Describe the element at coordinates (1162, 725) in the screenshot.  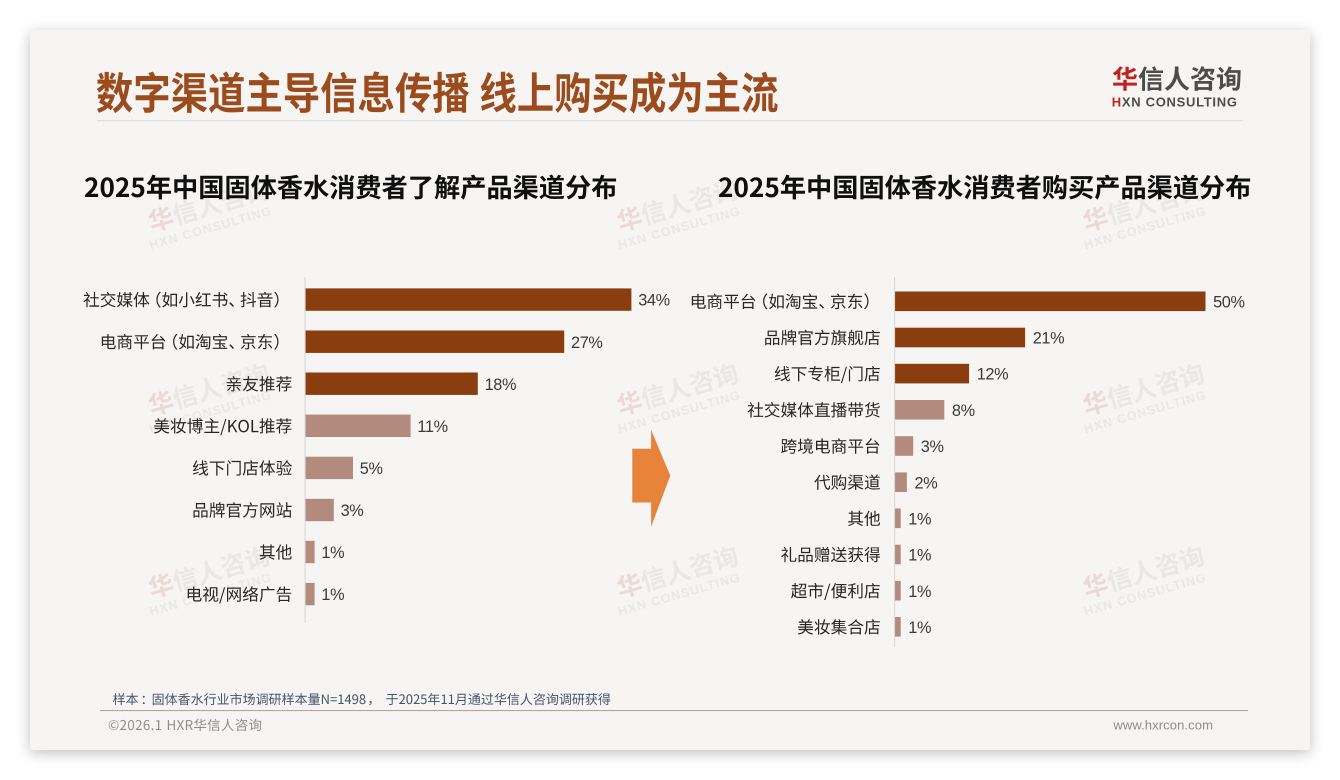
I see `svg-text: www.hxrcon.com` at that location.